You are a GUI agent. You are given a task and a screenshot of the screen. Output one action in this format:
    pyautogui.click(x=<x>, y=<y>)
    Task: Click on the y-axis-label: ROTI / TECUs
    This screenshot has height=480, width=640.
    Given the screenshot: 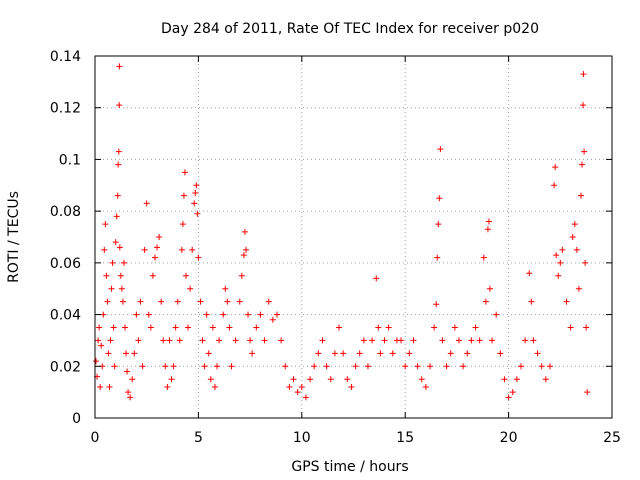 What is the action you would take?
    pyautogui.click(x=14, y=237)
    